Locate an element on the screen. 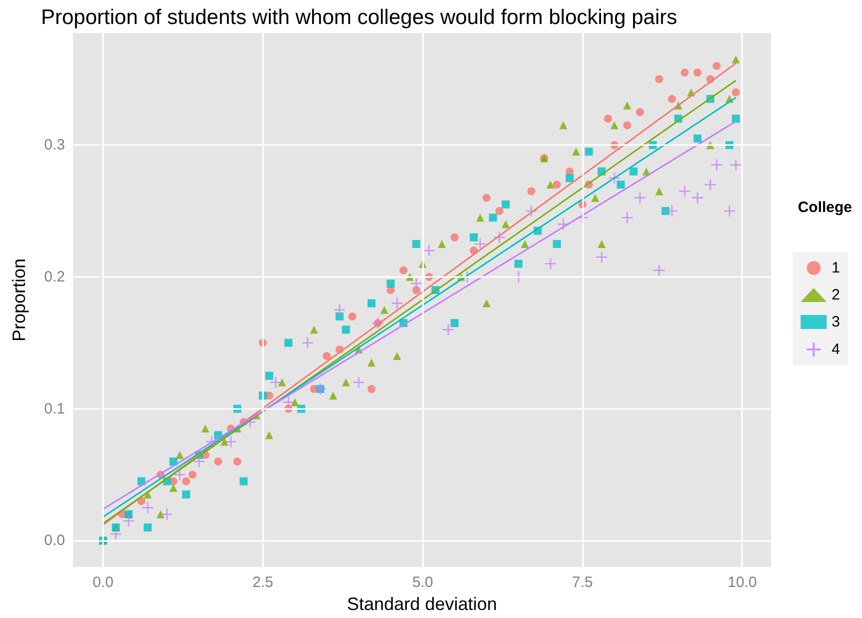 This screenshot has height=618, width=862. x-tick-label: 5.0 is located at coordinates (423, 582).